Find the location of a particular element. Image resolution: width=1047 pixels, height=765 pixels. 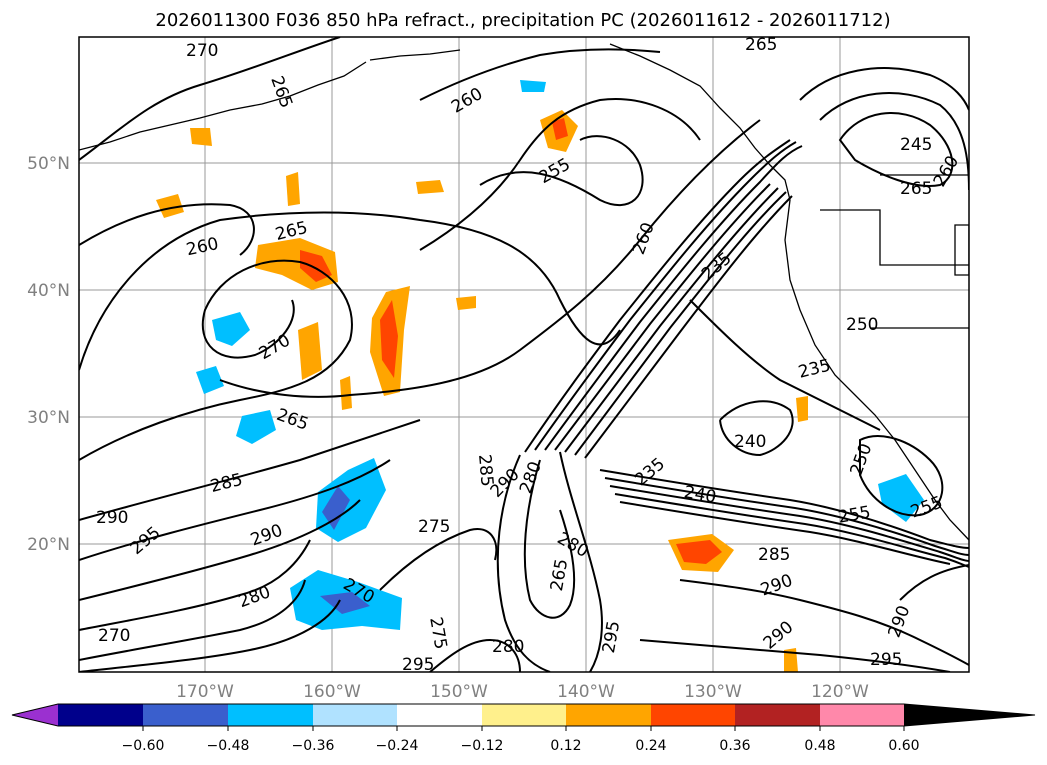

contour-label: 285 is located at coordinates (774, 555).